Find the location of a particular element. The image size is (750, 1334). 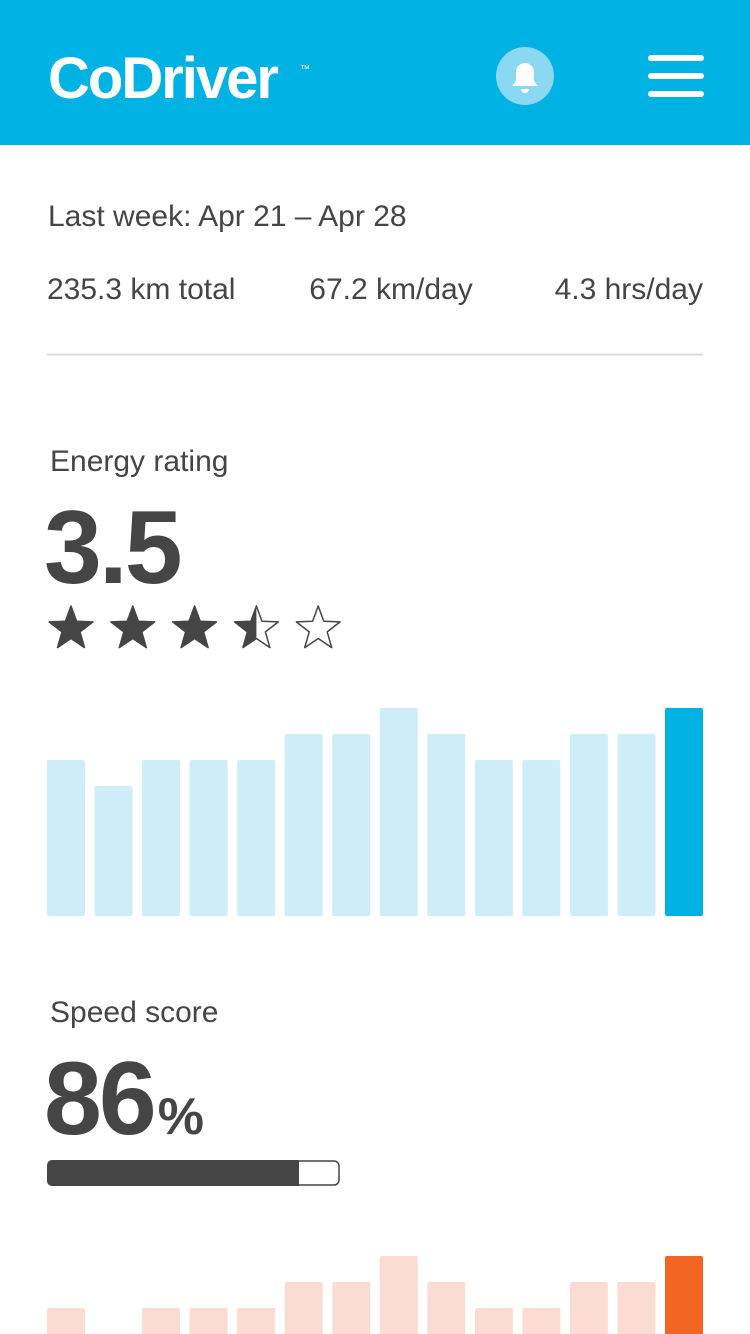

energy-value: 3.5 is located at coordinates (112, 548).